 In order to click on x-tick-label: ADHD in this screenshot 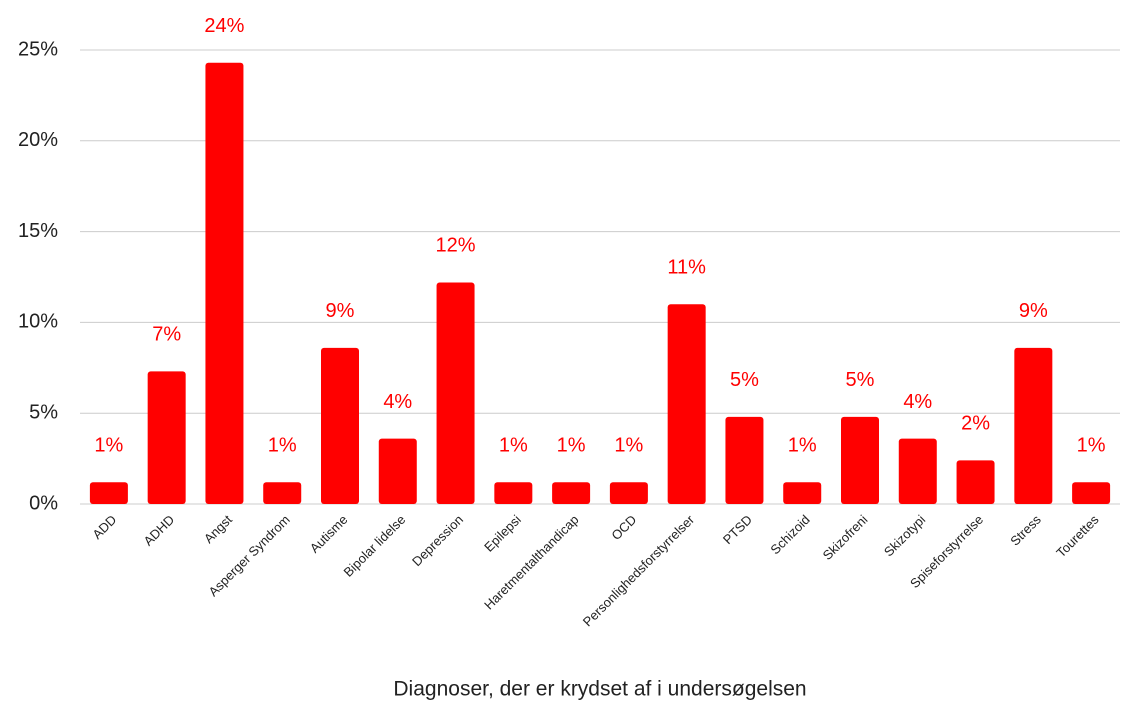, I will do `click(159, 530)`.